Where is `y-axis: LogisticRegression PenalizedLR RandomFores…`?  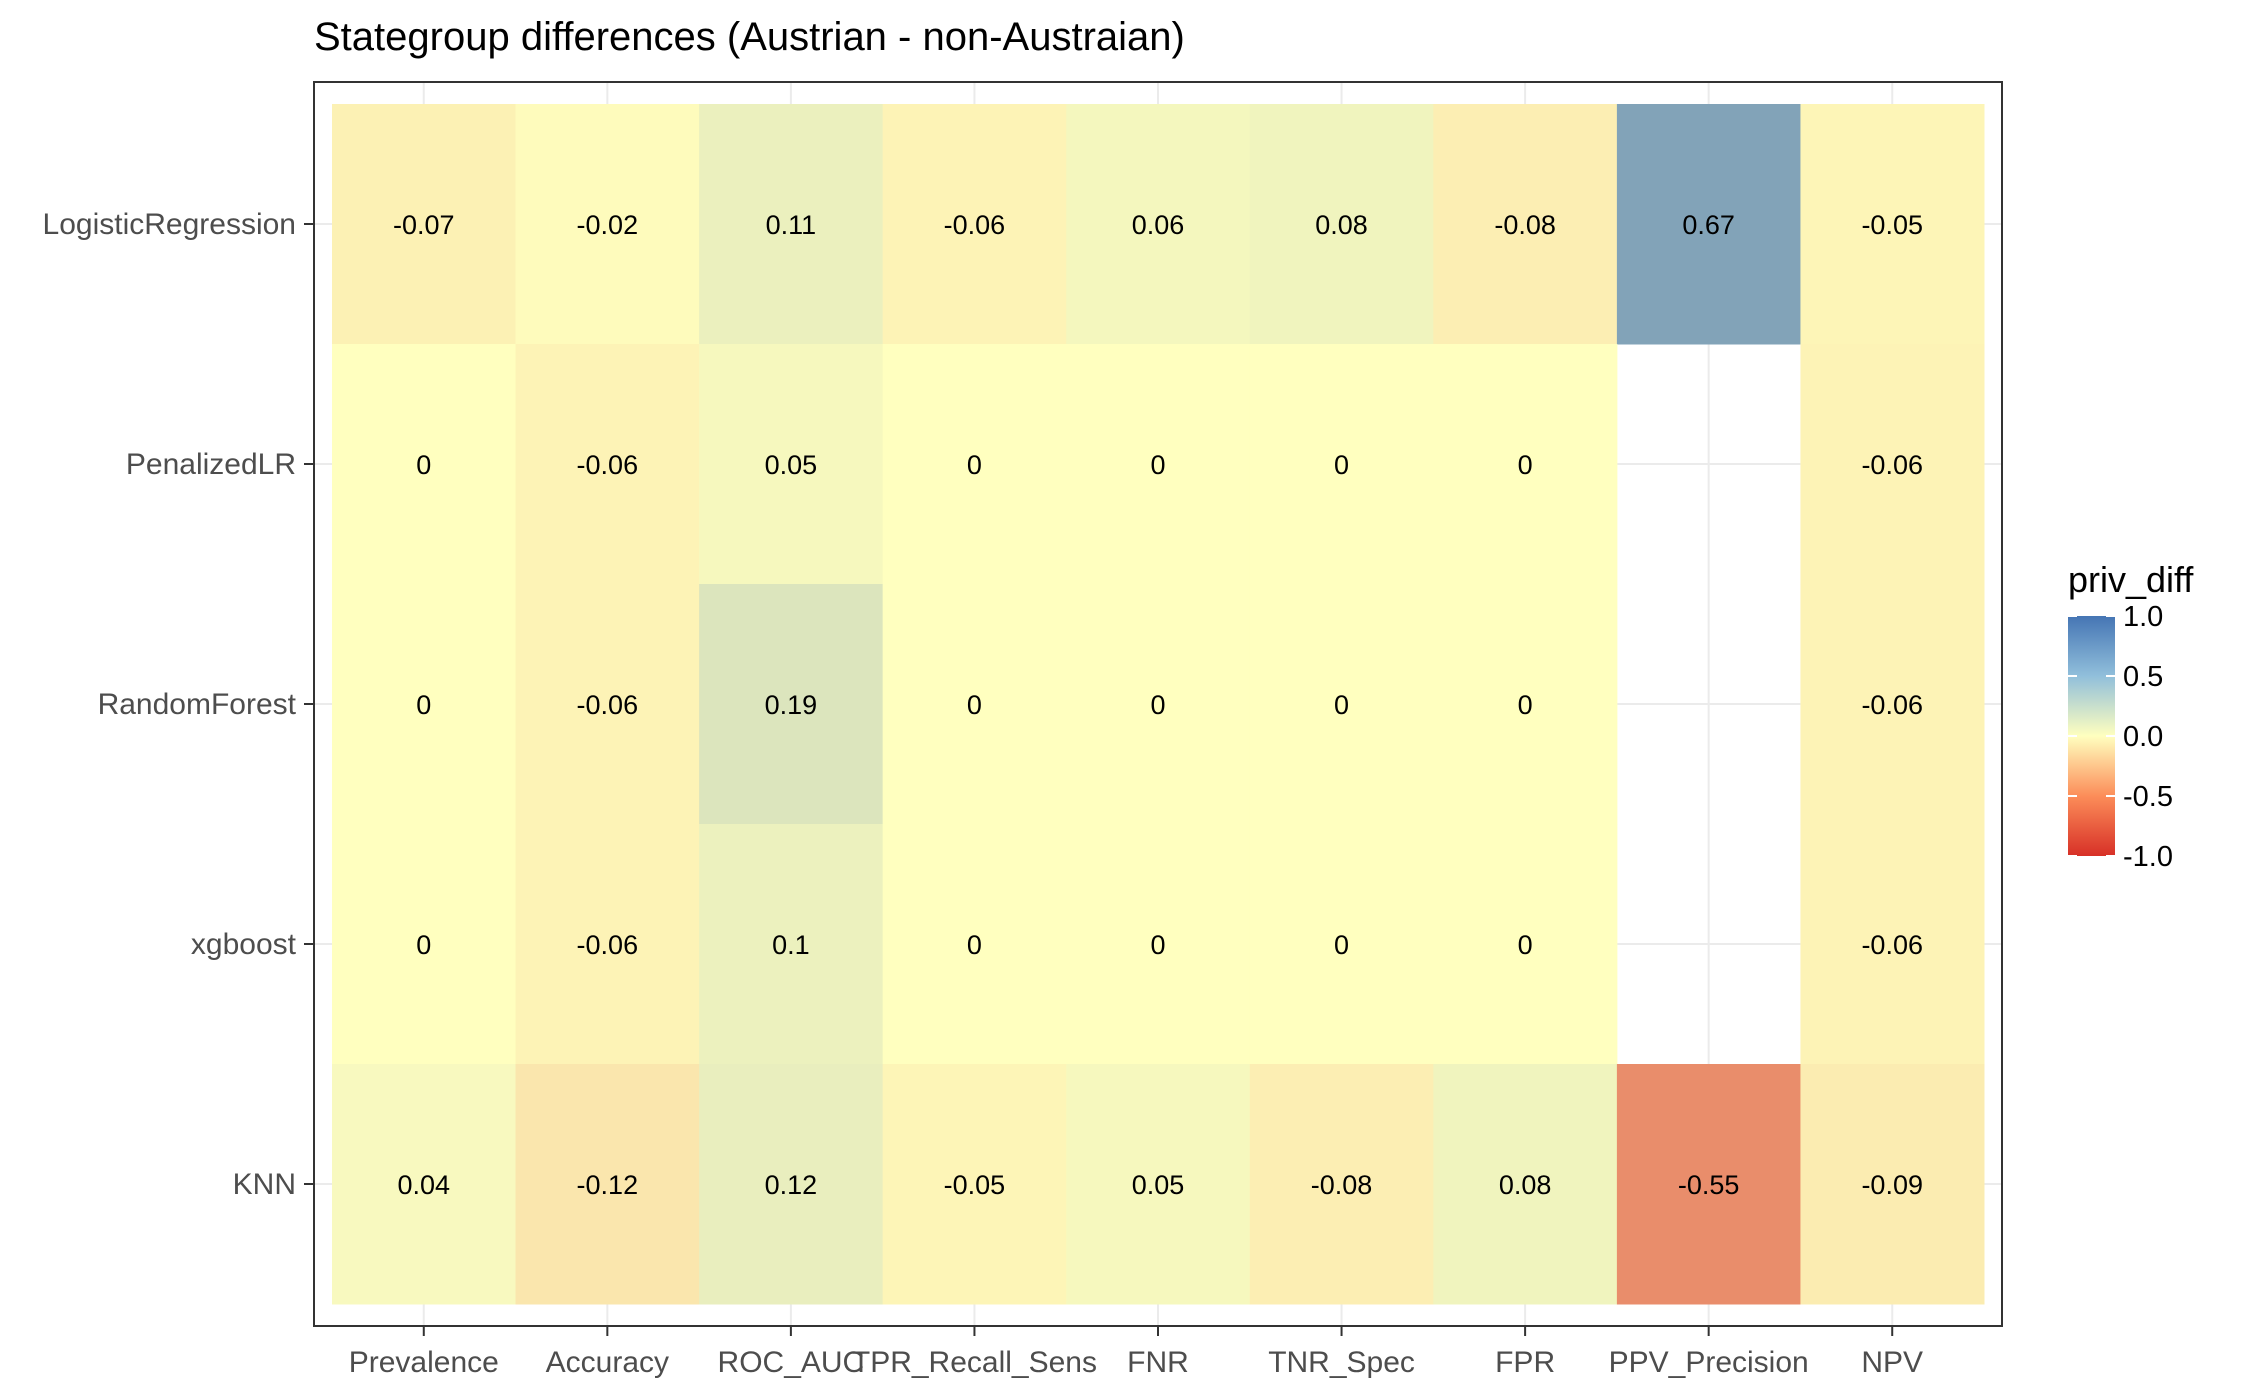
y-axis: LogisticRegression PenalizedLR RandomFores… is located at coordinates (178, 704).